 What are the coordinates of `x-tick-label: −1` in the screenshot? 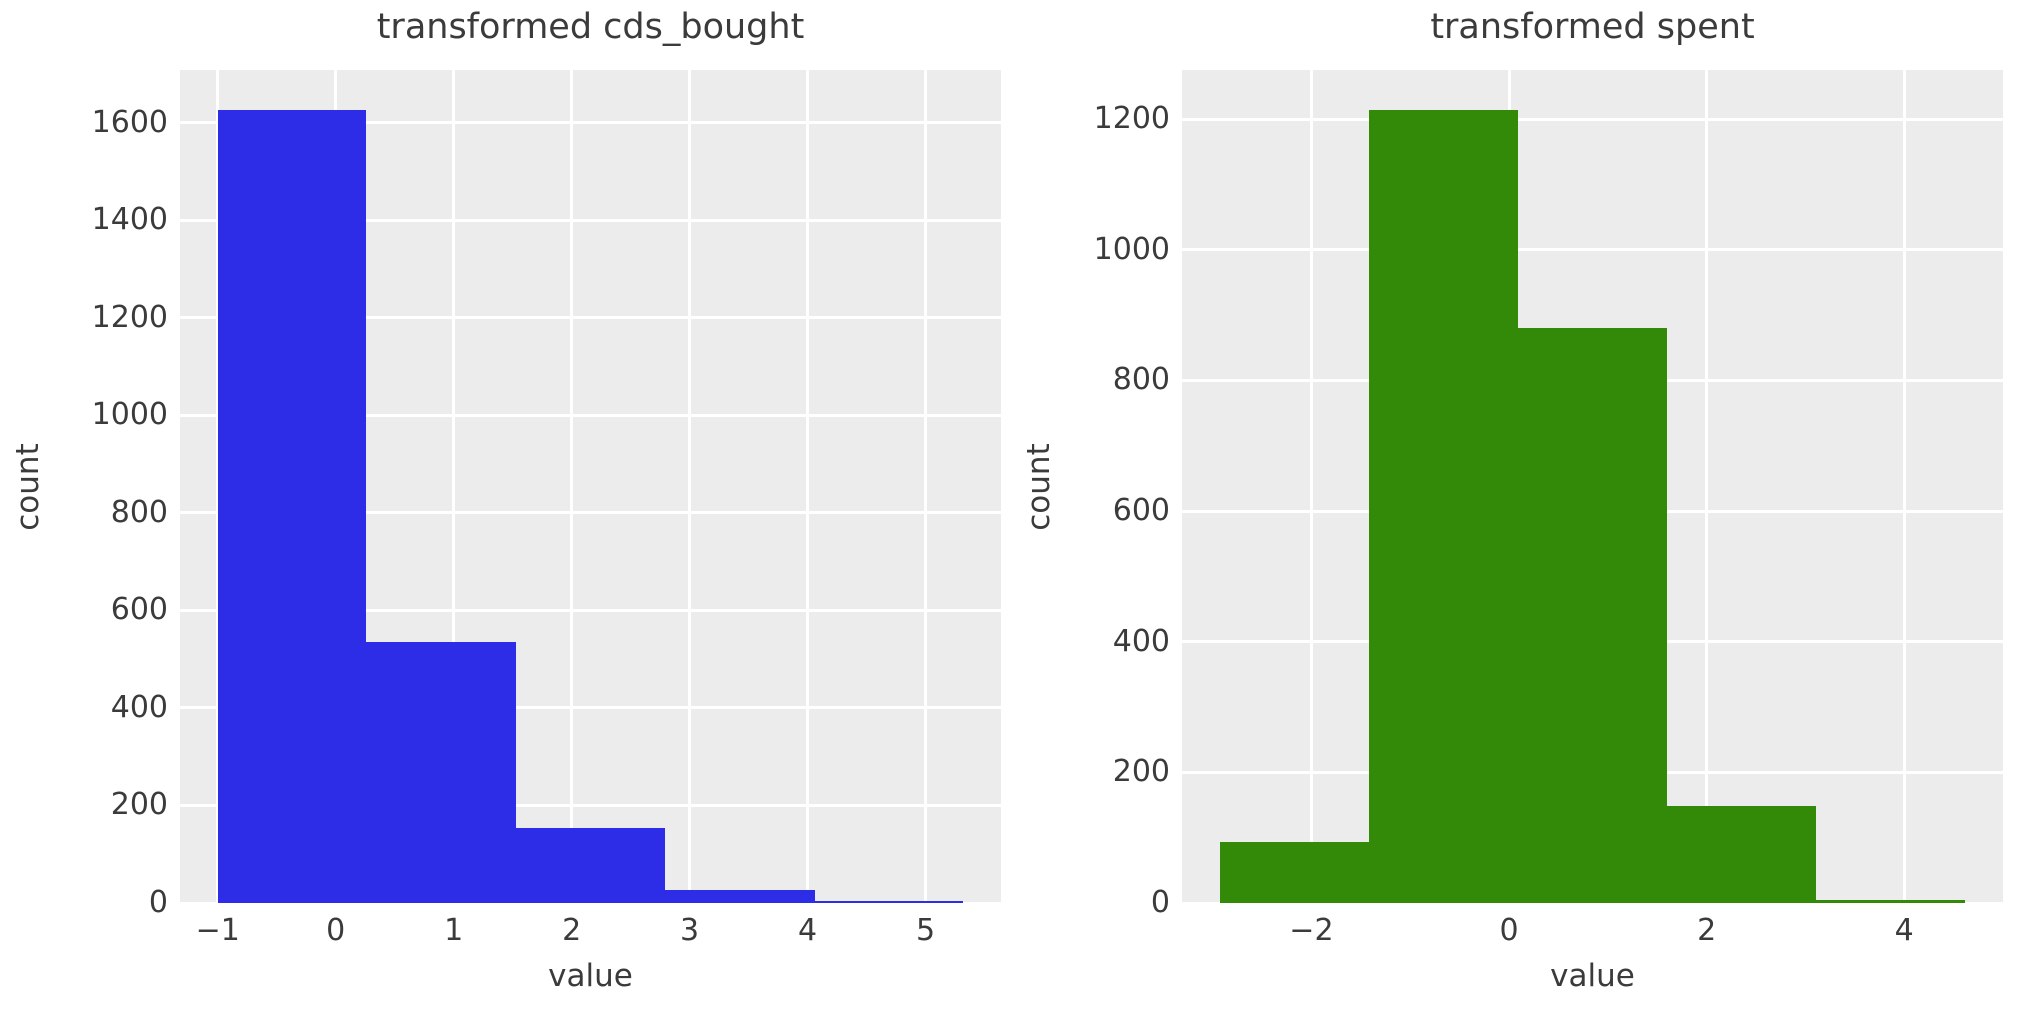 It's located at (217, 930).